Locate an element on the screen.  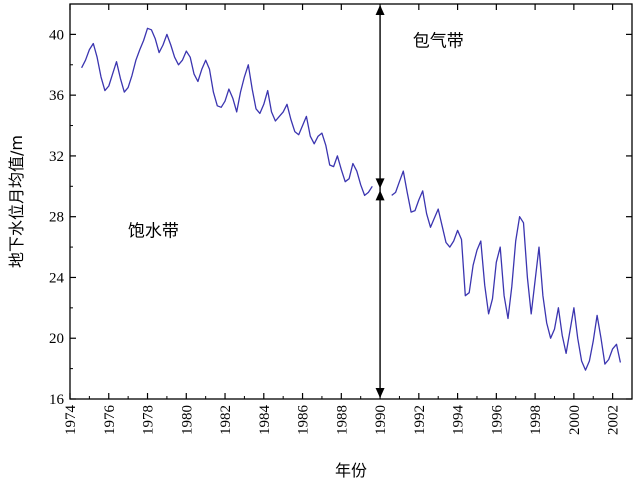
x-tick-label: 1998 is located at coordinates (536, 420).